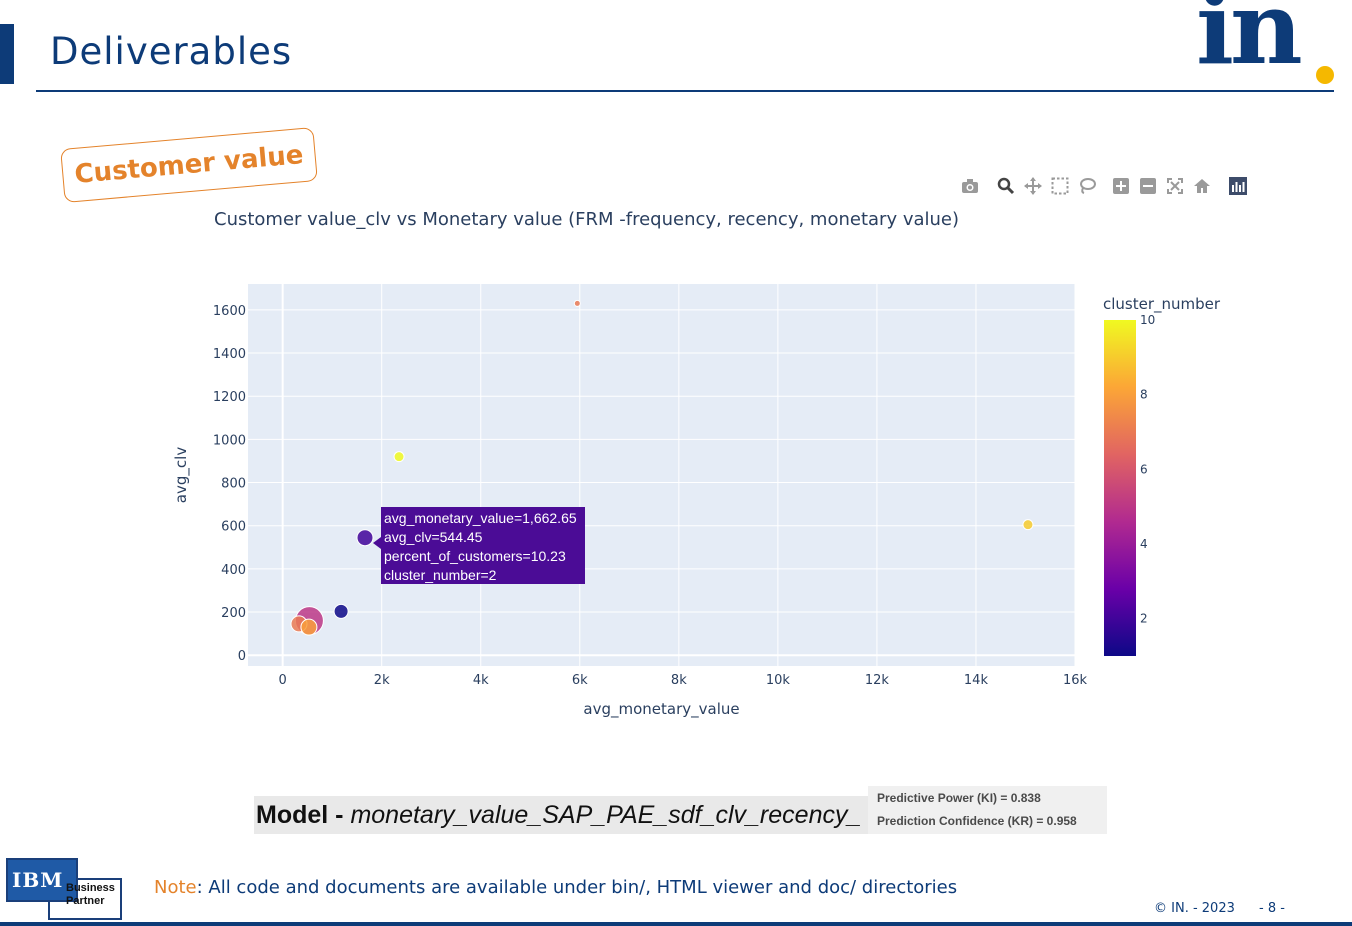 This screenshot has height=926, width=1352. What do you see at coordinates (1144, 469) in the screenshot?
I see `colorbar-tick-label: 6` at bounding box center [1144, 469].